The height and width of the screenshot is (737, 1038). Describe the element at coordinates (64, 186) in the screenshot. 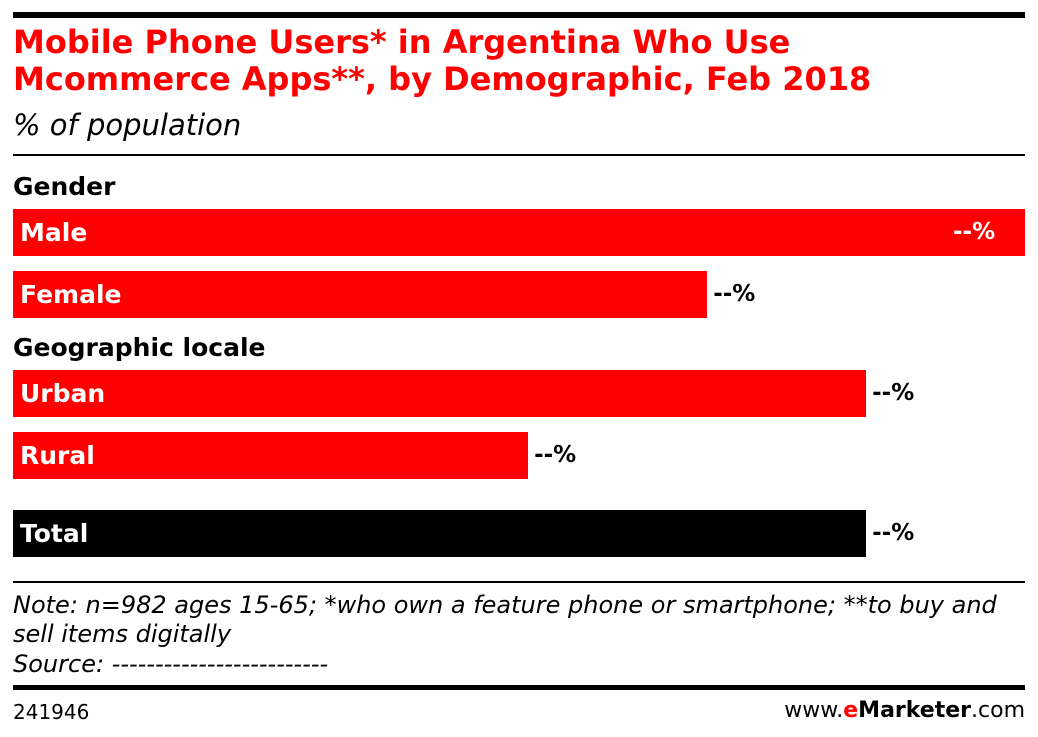

I see `group-label: Gender` at that location.